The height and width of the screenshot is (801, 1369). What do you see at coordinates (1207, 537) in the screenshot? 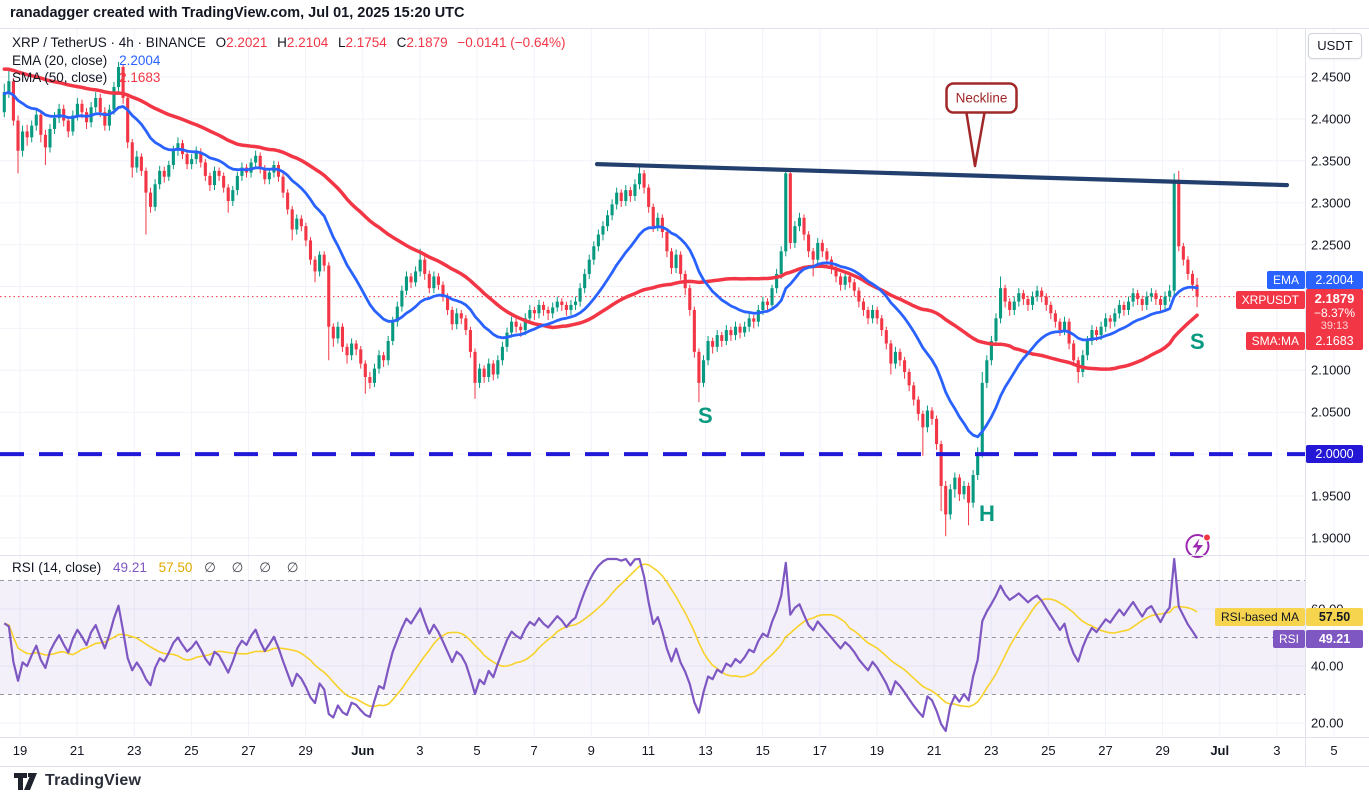
I see `notification-dot` at bounding box center [1207, 537].